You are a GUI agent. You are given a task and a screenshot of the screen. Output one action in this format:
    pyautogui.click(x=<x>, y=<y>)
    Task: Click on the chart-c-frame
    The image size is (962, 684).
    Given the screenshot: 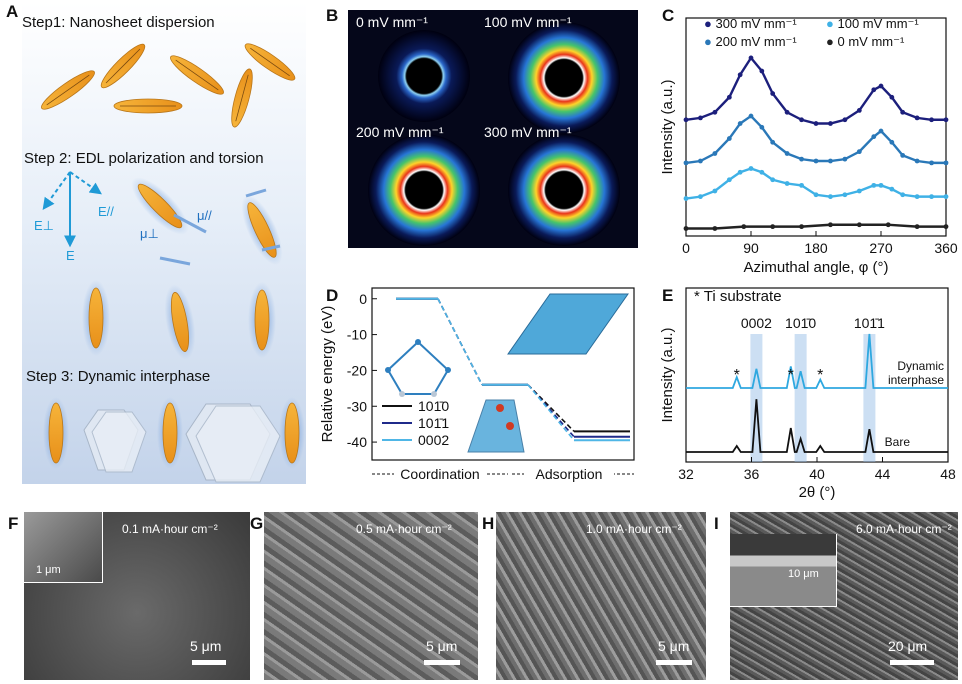 What is the action you would take?
    pyautogui.click(x=816, y=127)
    